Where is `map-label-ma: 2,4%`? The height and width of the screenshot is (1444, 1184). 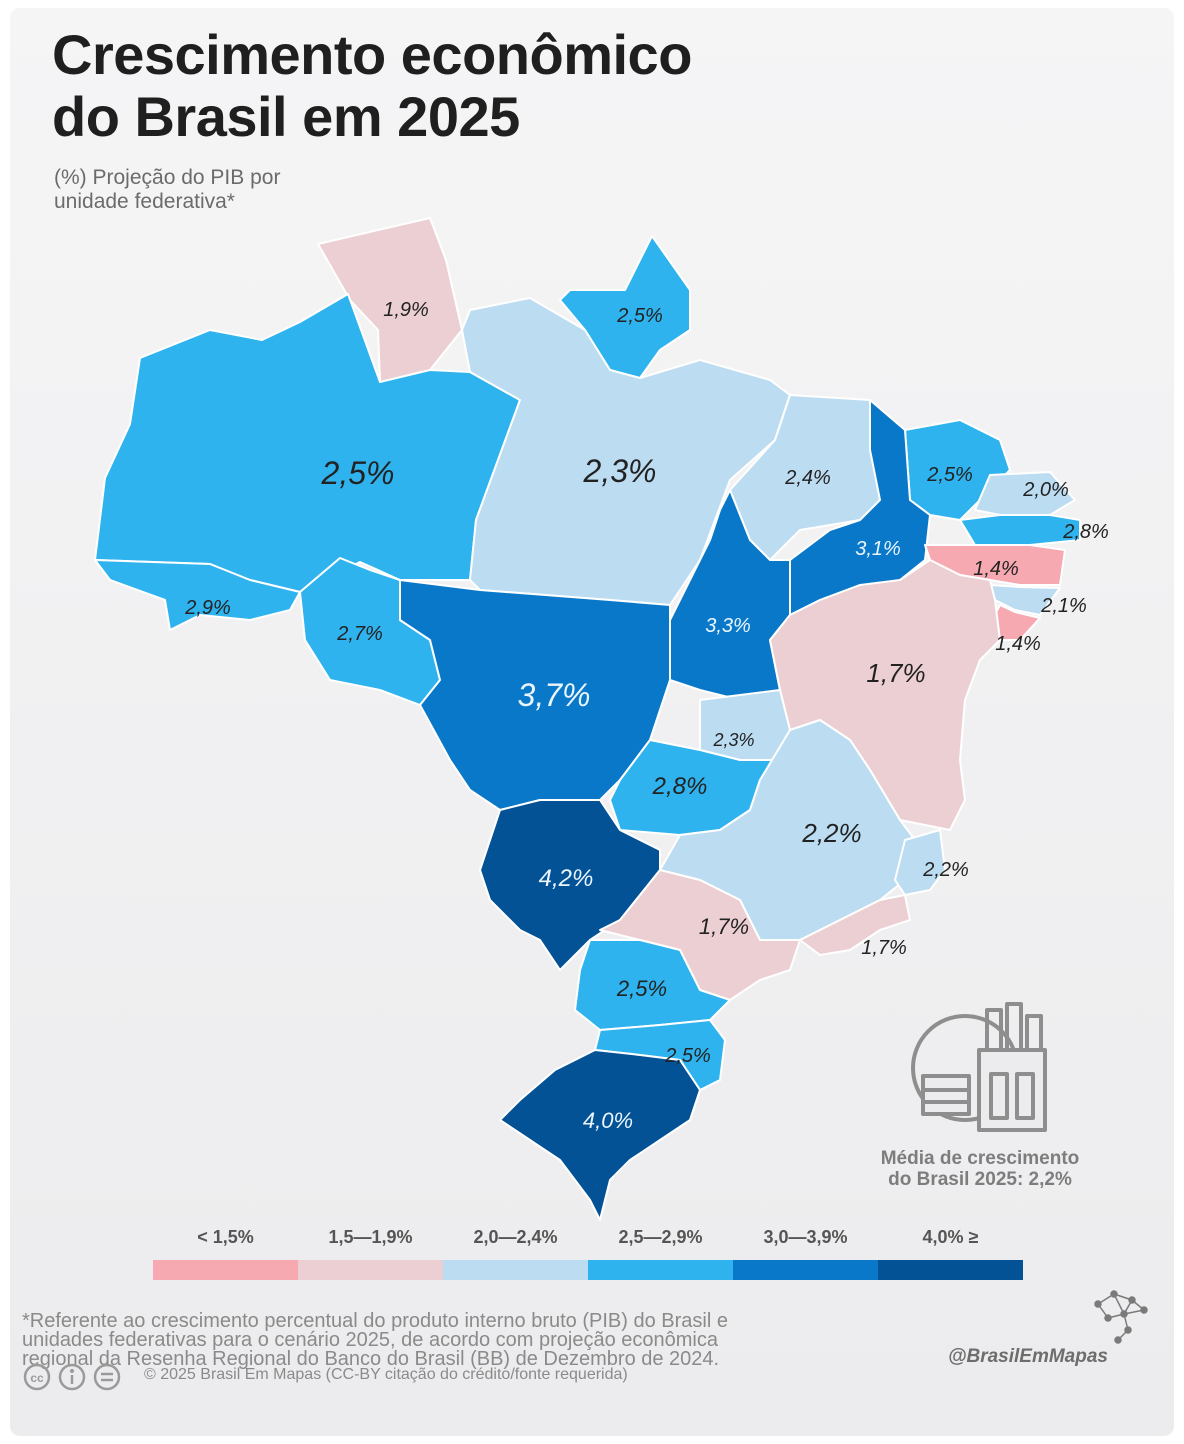
map-label-ma: 2,4% is located at coordinates (807, 478).